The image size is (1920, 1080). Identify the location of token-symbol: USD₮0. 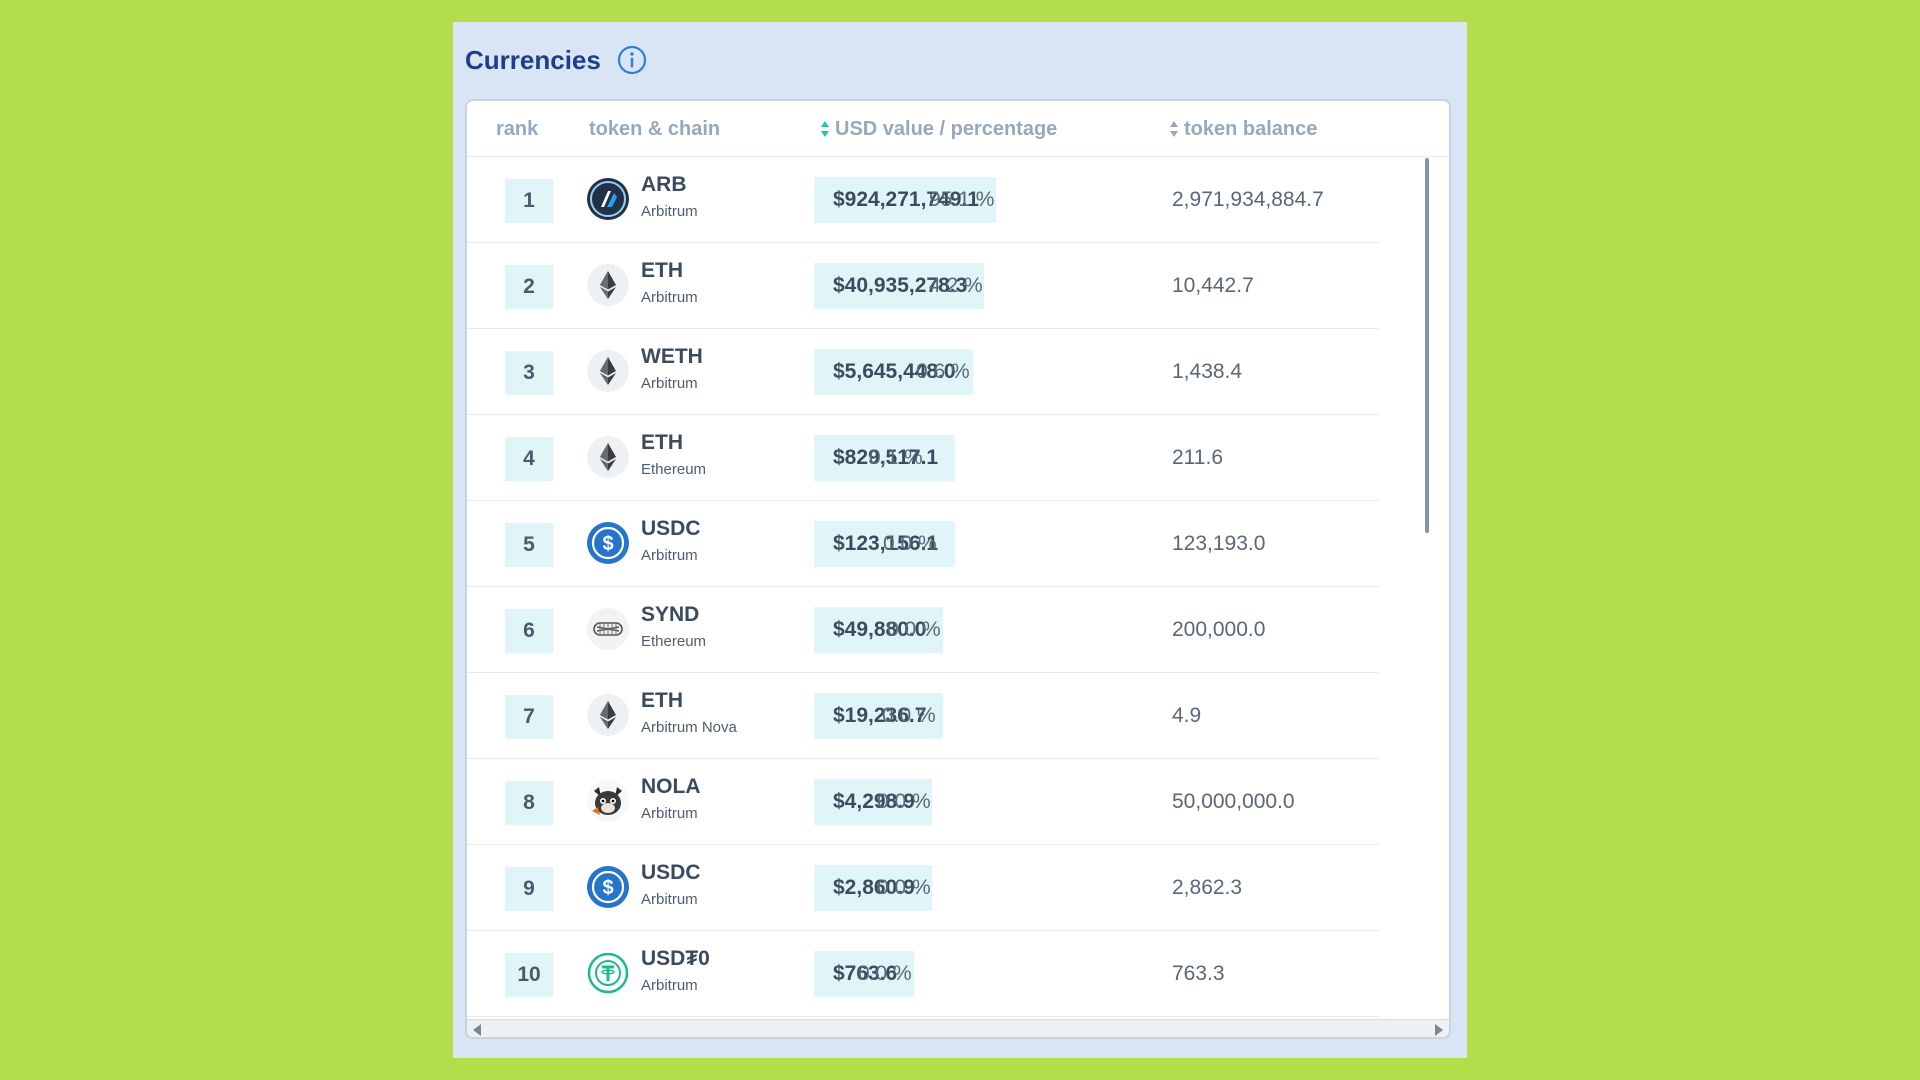
(675, 958).